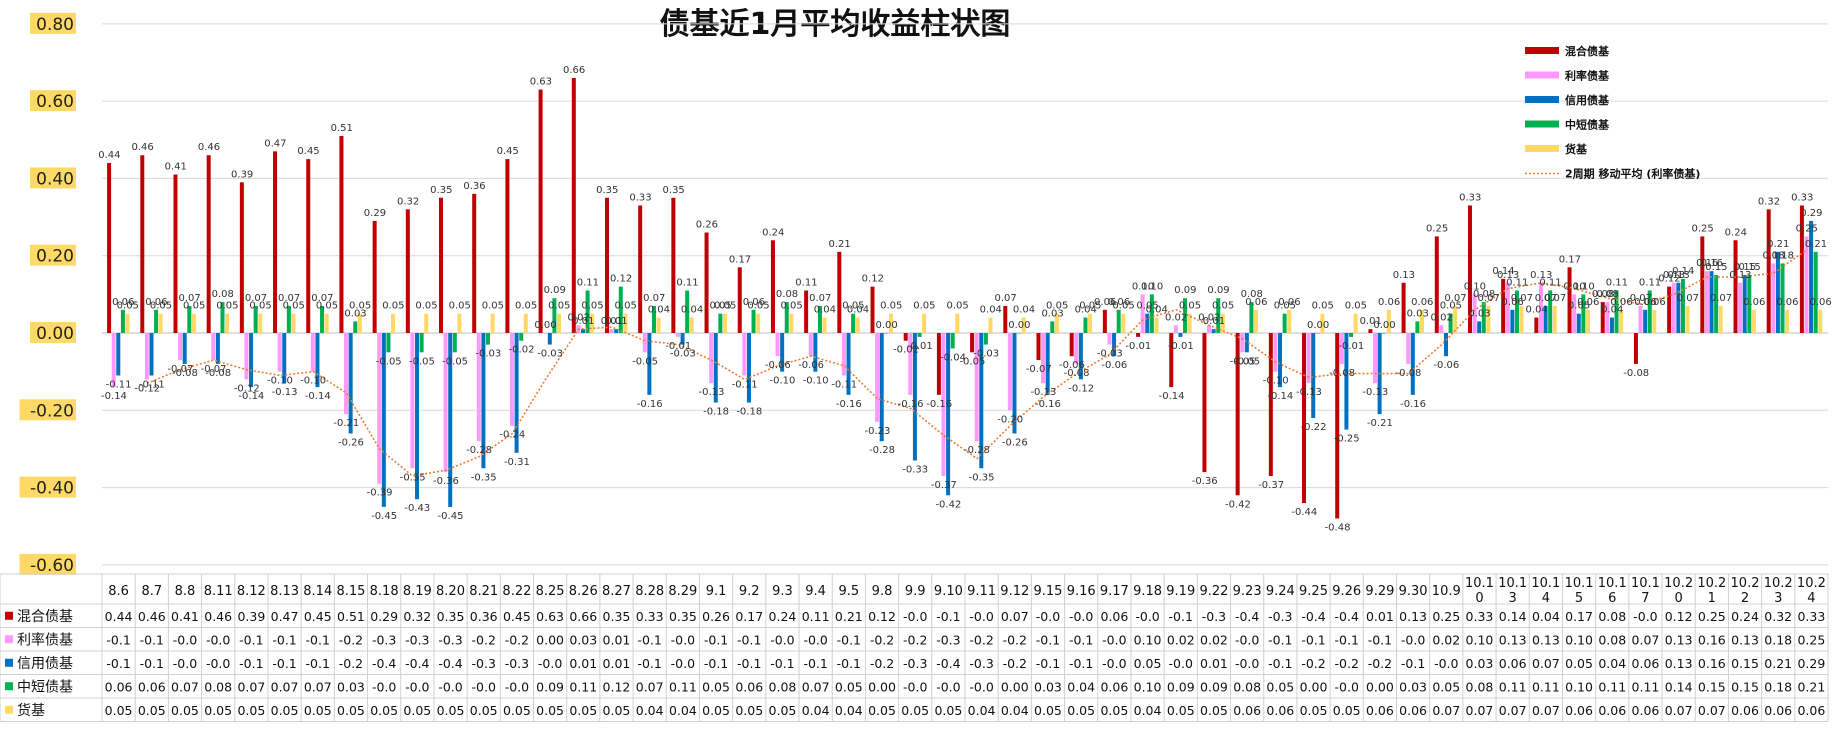 This screenshot has width=1839, height=743. I want to click on data-label: 0.12, so click(873, 279).